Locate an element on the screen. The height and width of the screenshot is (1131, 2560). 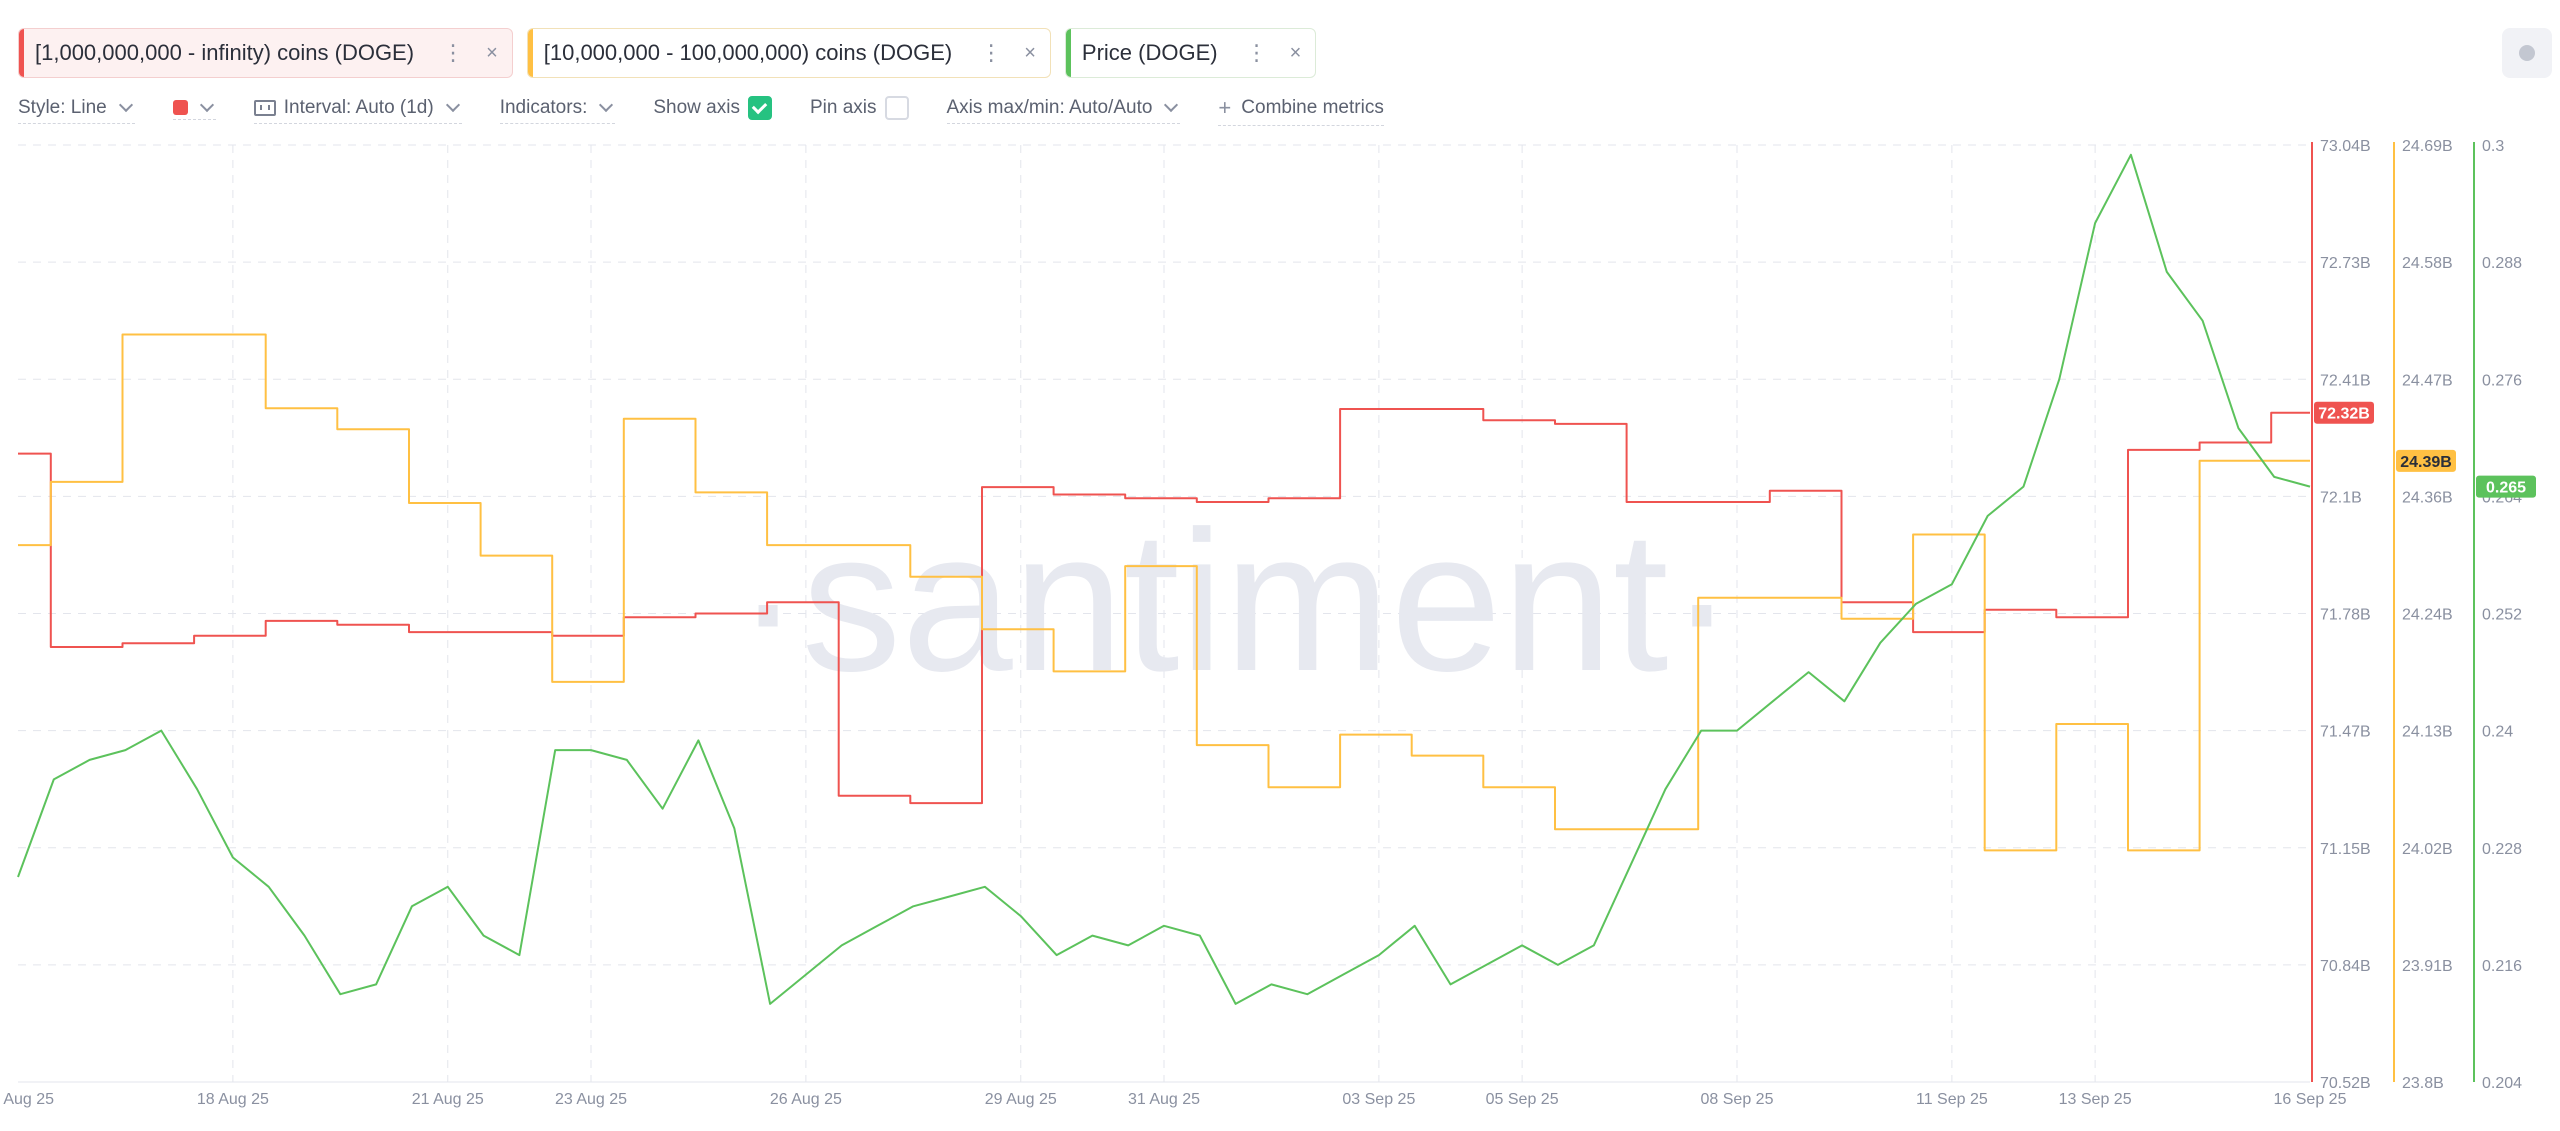
y-tick-label: 24.13B is located at coordinates (2427, 732).